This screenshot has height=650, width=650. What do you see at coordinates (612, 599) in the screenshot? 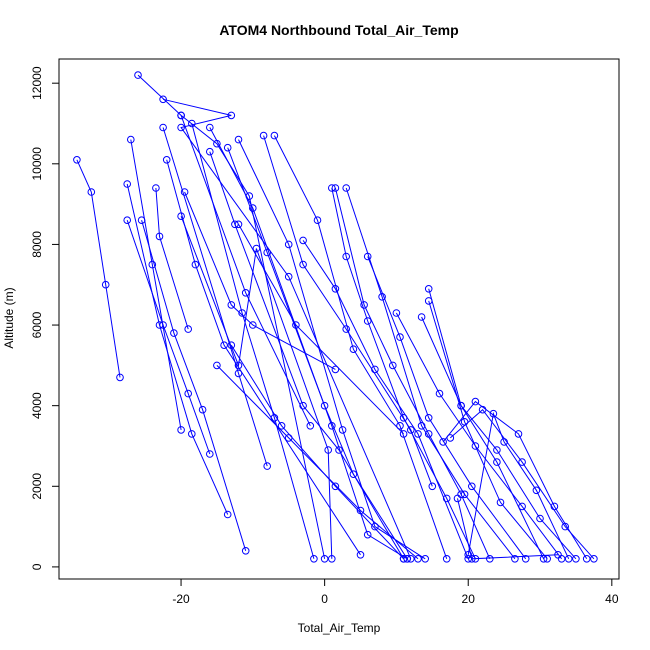
I see `x-tick-label: 40` at bounding box center [612, 599].